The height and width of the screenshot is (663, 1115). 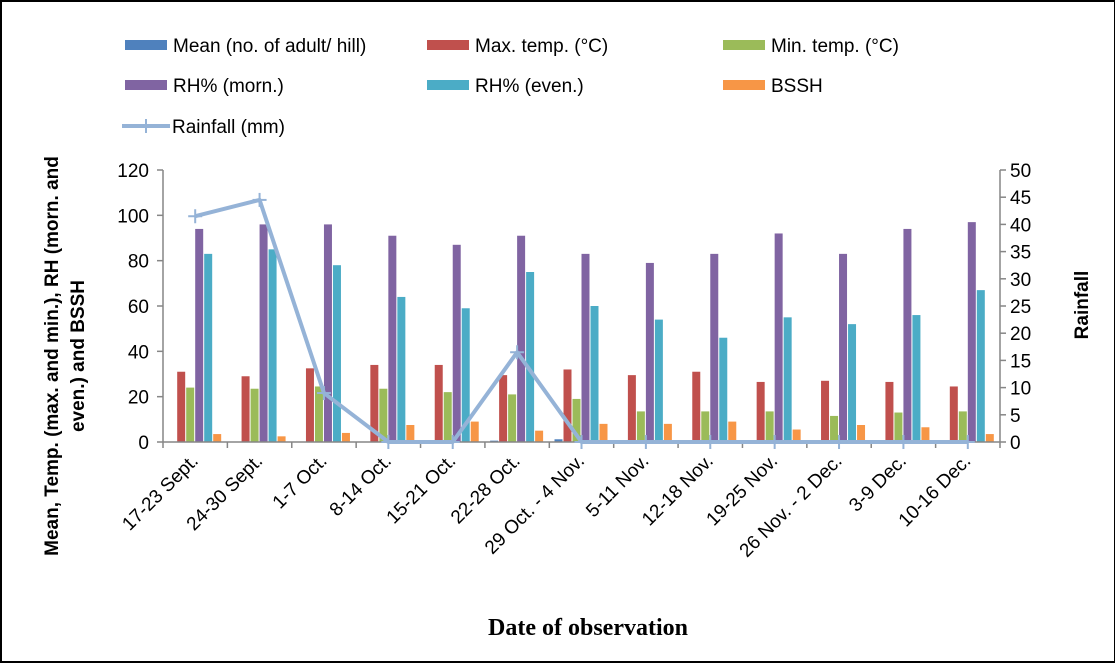 What do you see at coordinates (138, 398) in the screenshot?
I see `y-tick-label: 20` at bounding box center [138, 398].